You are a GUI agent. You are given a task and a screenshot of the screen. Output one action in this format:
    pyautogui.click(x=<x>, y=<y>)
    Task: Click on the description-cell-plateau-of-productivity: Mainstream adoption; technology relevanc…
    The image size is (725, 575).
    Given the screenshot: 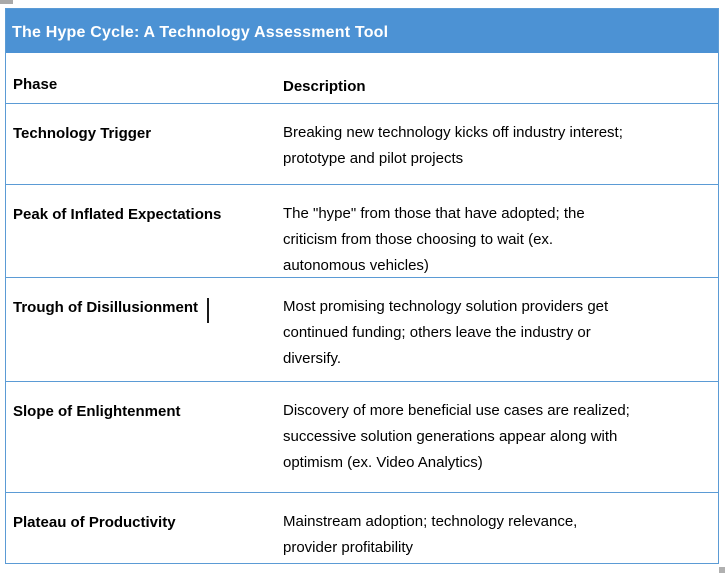 What is the action you would take?
    pyautogui.click(x=430, y=534)
    